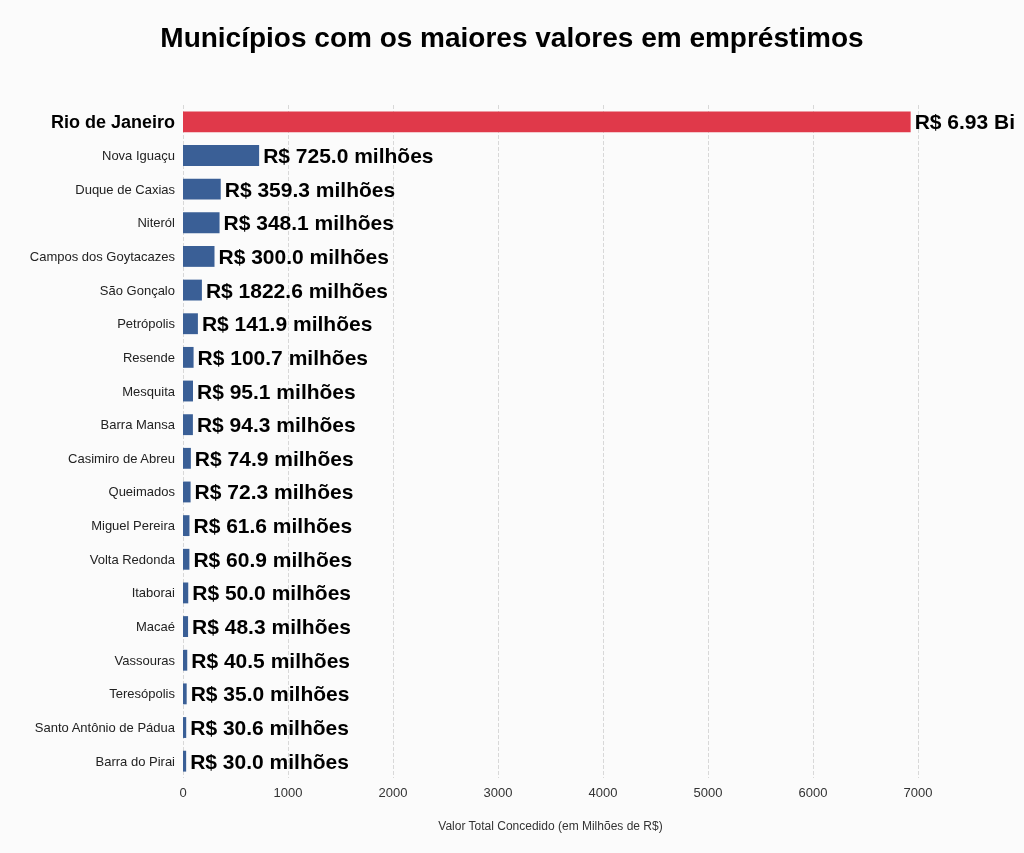 The width and height of the screenshot is (1024, 853). Describe the element at coordinates (310, 189) in the screenshot. I see `data-label: R$ 359.3 milhões` at that location.